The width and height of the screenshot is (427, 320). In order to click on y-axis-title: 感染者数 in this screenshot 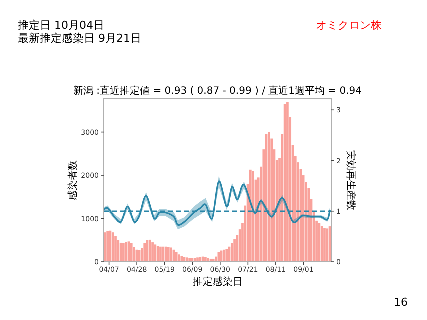, I will do `click(73, 180)`.